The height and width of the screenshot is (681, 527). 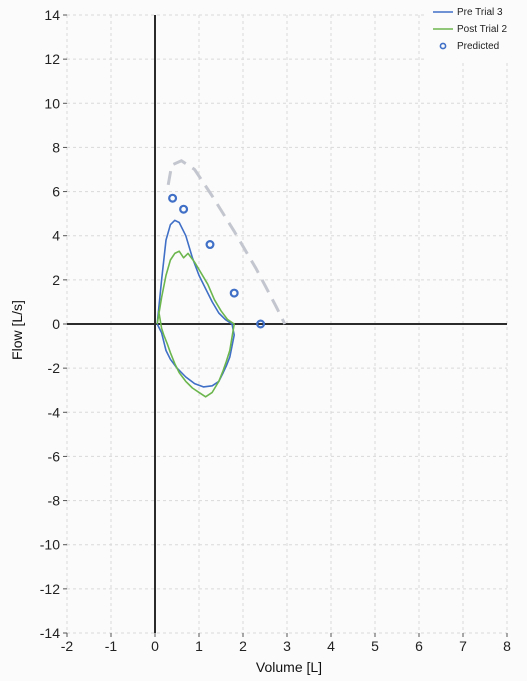 I want to click on legend-label: Pre Trial 3, so click(x=480, y=12).